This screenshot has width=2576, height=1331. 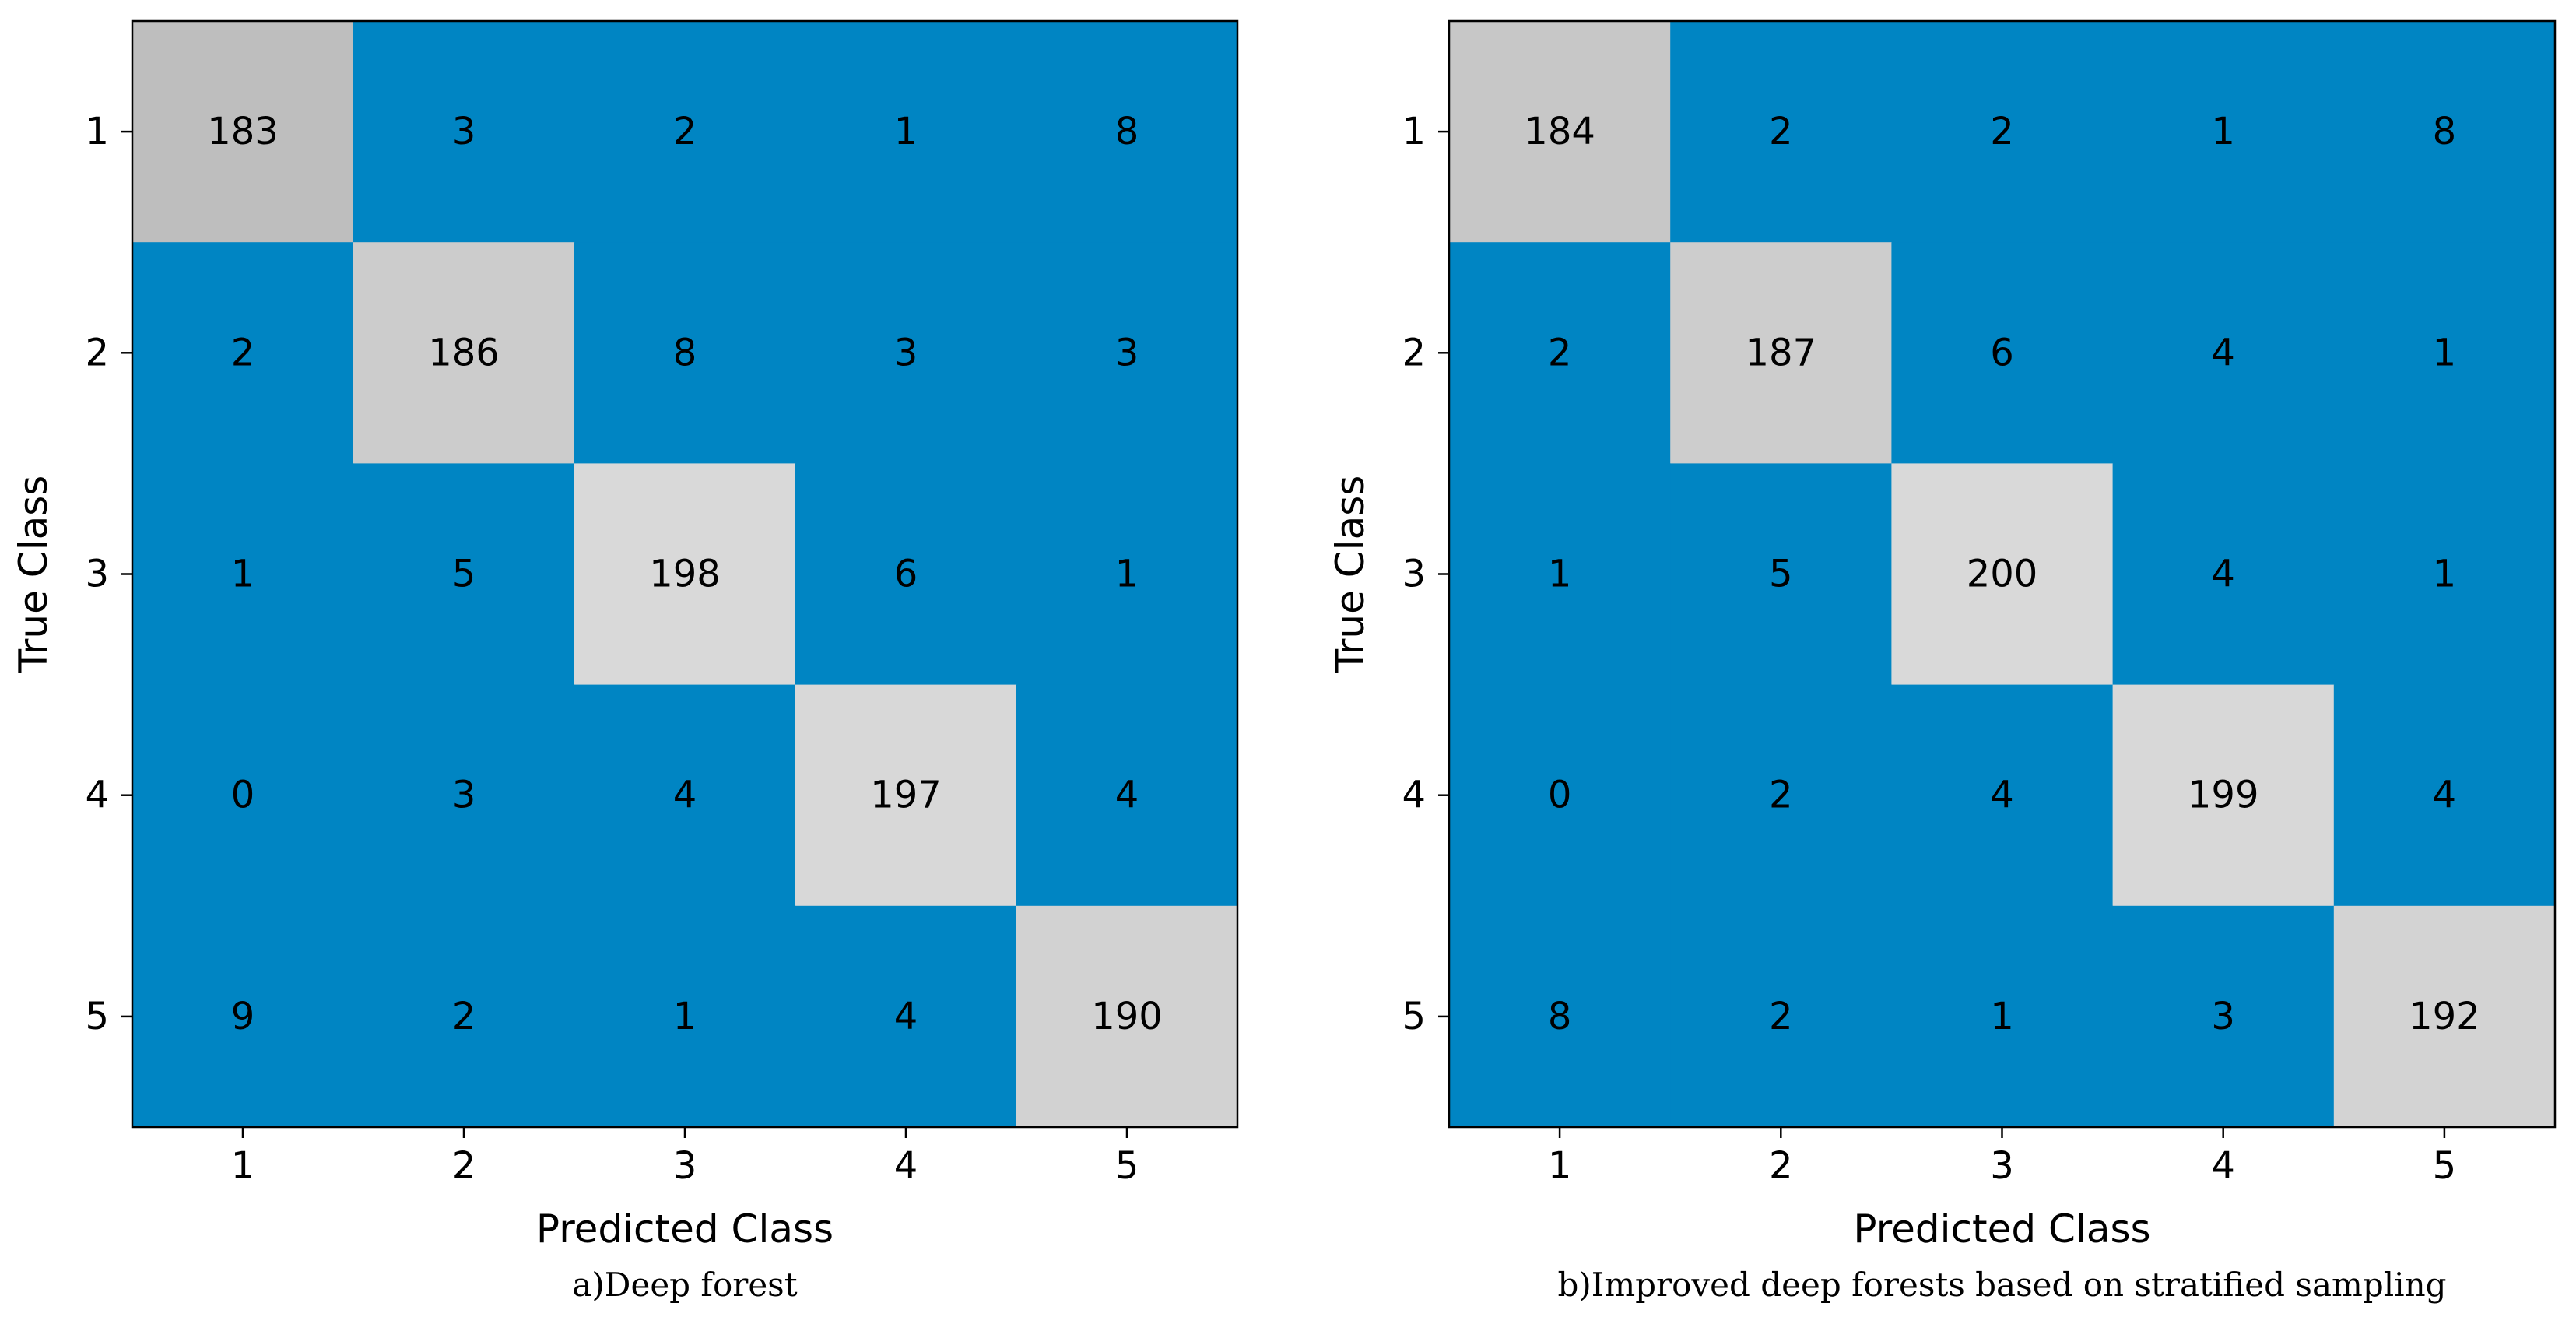 I want to click on cell-value: 190, so click(x=1127, y=1017).